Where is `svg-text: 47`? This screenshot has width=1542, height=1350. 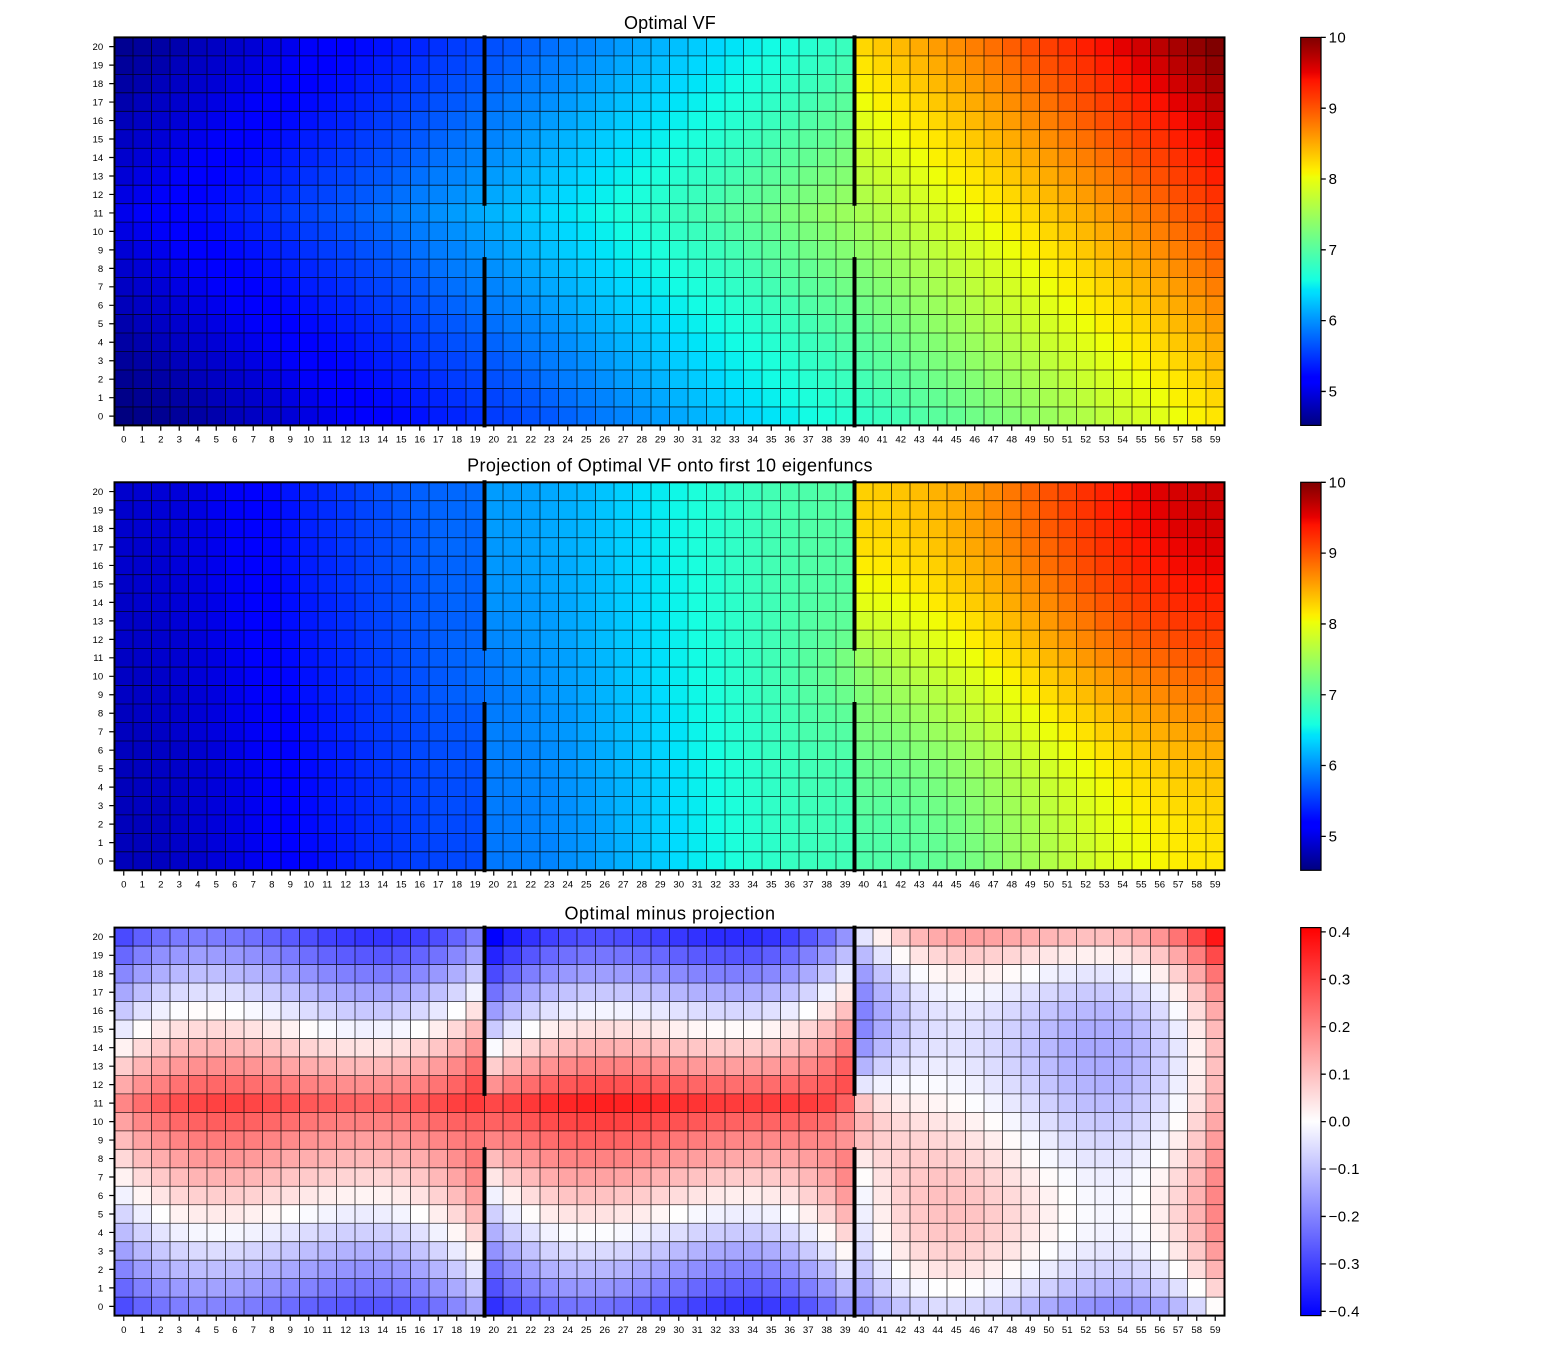
svg-text: 47 is located at coordinates (993, 440).